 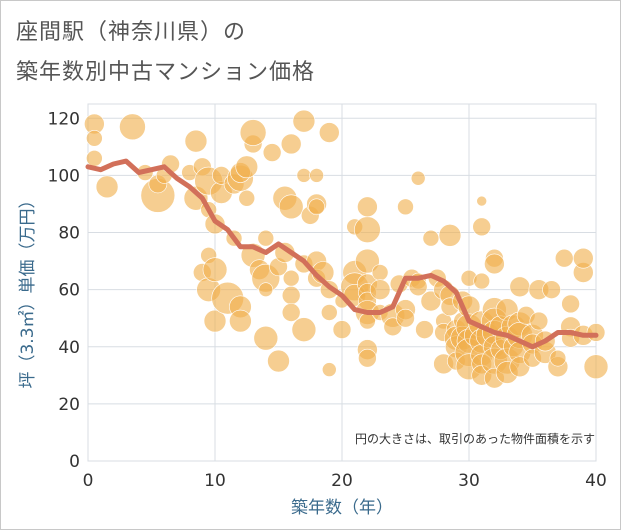 I want to click on x-tick-label: 20, so click(x=342, y=481).